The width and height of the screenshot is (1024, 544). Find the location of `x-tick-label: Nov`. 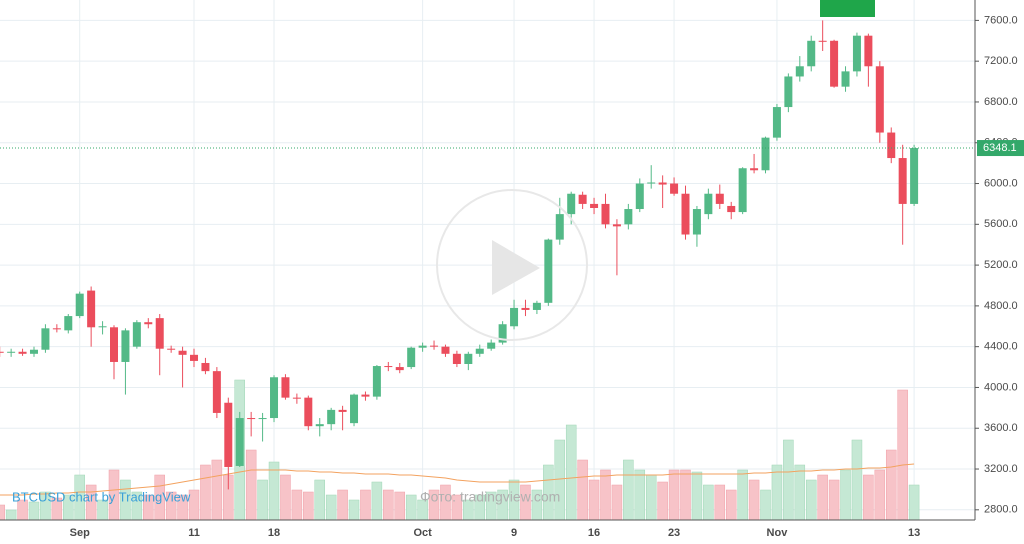

x-tick-label: Nov is located at coordinates (778, 533).